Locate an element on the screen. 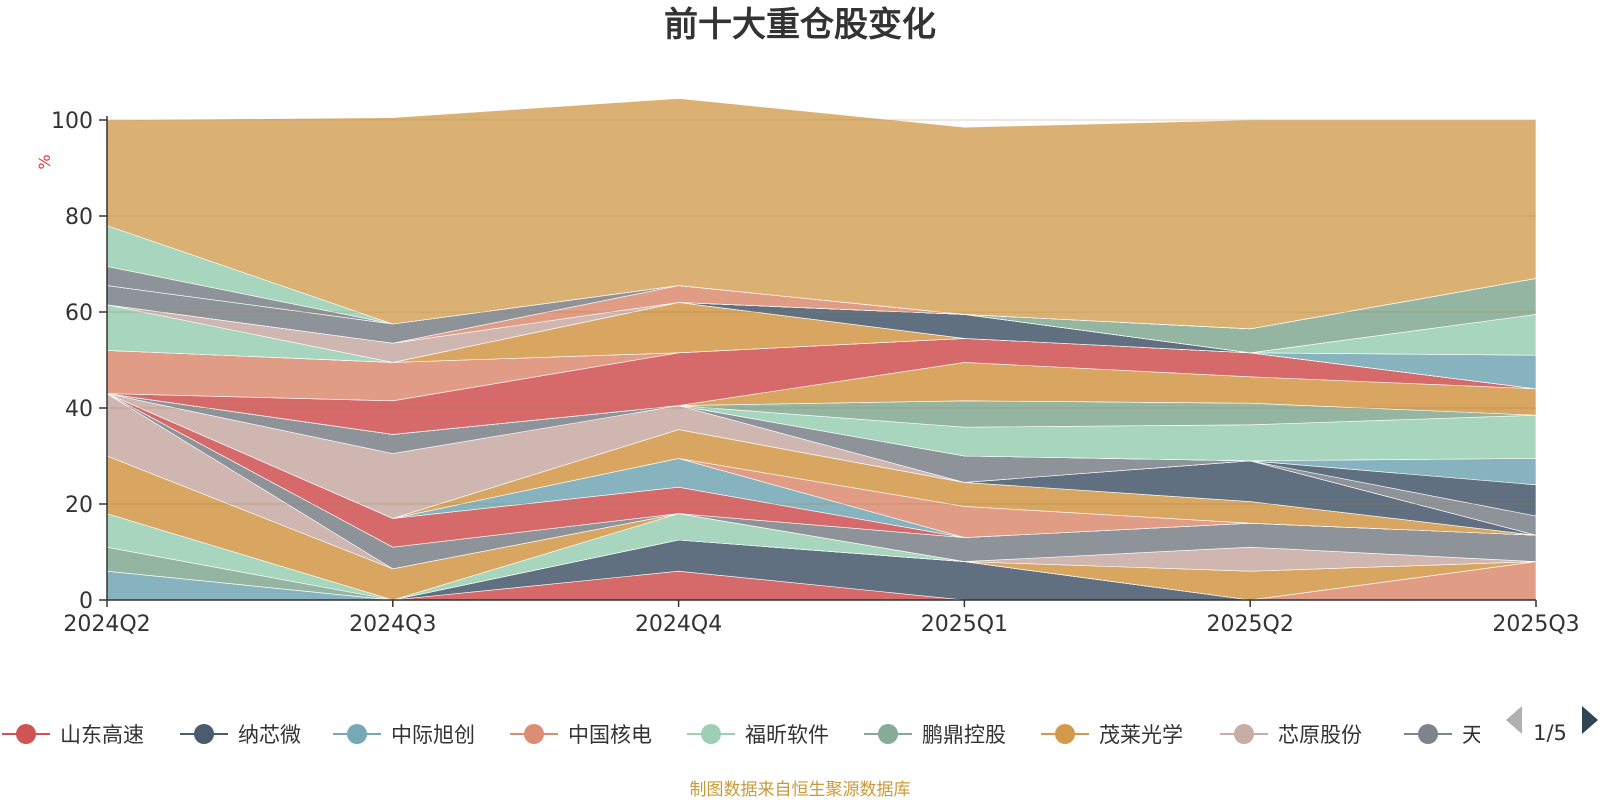 The image size is (1600, 800). legend-marker-icon-纳芯微 is located at coordinates (204, 734).